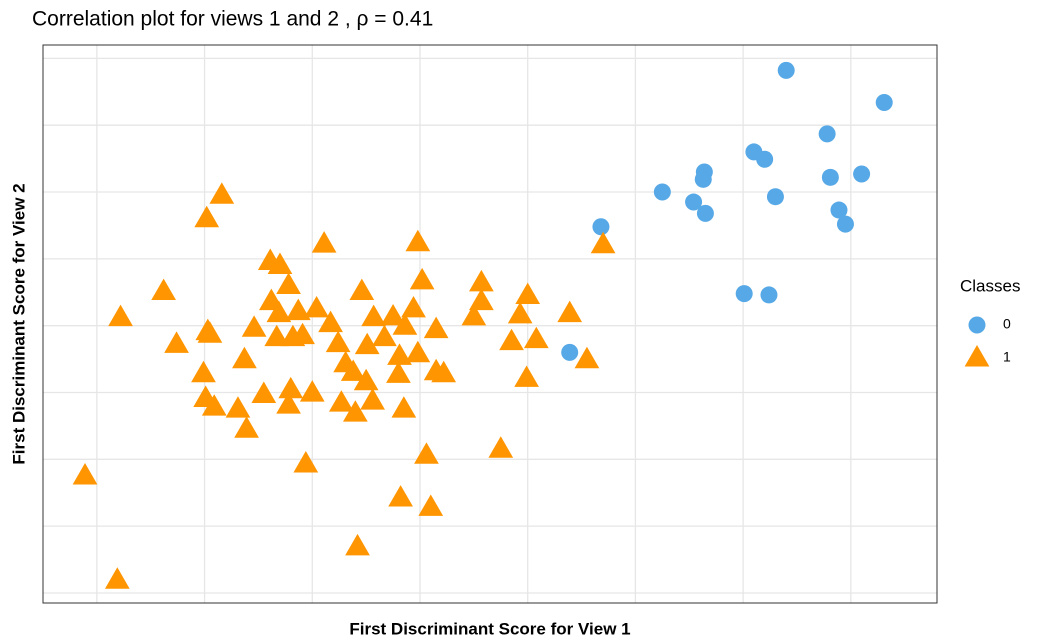  What do you see at coordinates (489, 628) in the screenshot?
I see `x-axis-label: First Discriminant Score for View 1` at bounding box center [489, 628].